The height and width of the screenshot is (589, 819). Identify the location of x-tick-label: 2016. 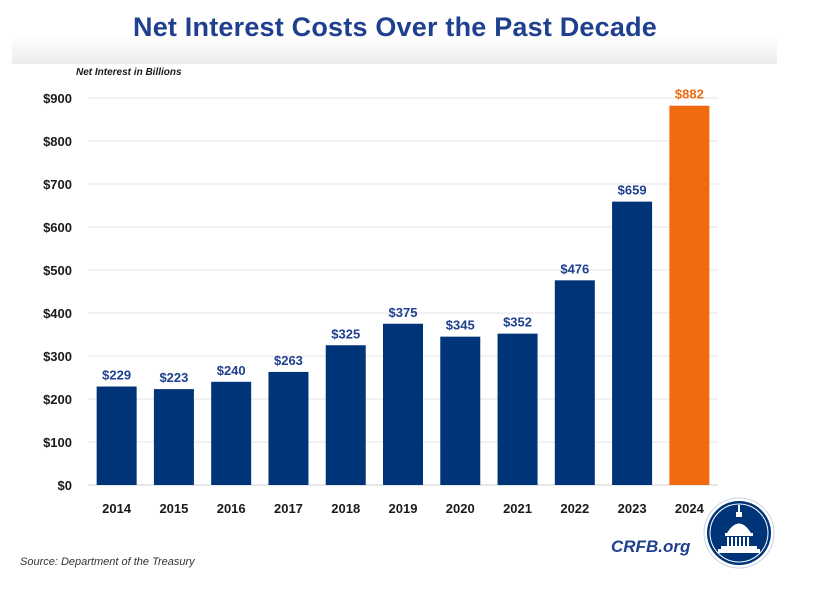
(231, 508).